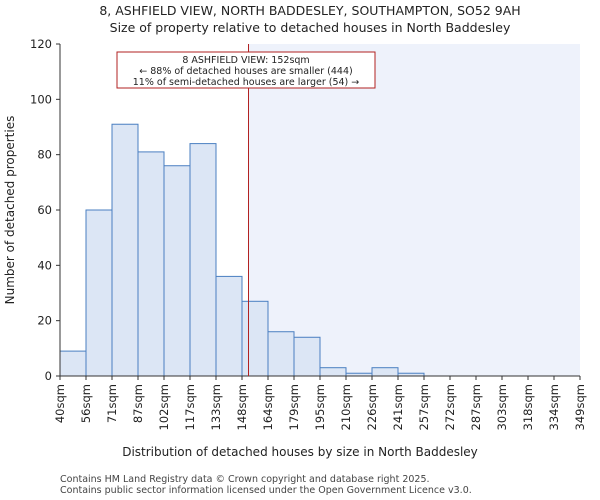 The width and height of the screenshot is (600, 500). What do you see at coordinates (41, 99) in the screenshot?
I see `y-tick-label-100: 100` at bounding box center [41, 99].